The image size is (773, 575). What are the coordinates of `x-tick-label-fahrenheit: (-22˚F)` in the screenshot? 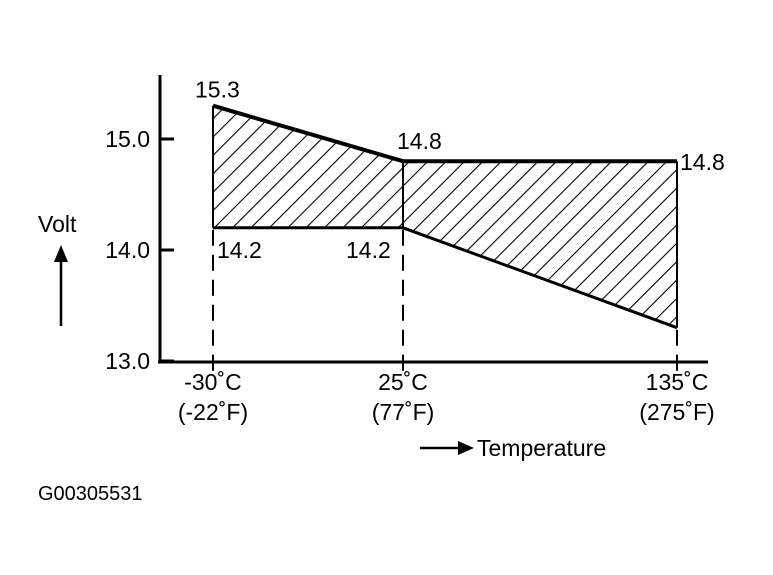 It's located at (213, 412).